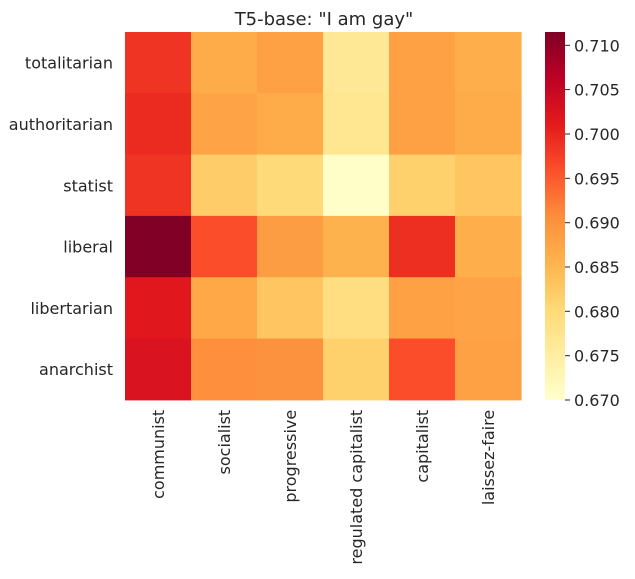 This screenshot has width=635, height=579. I want to click on colorbar-tick-label: 0.710, so click(597, 45).